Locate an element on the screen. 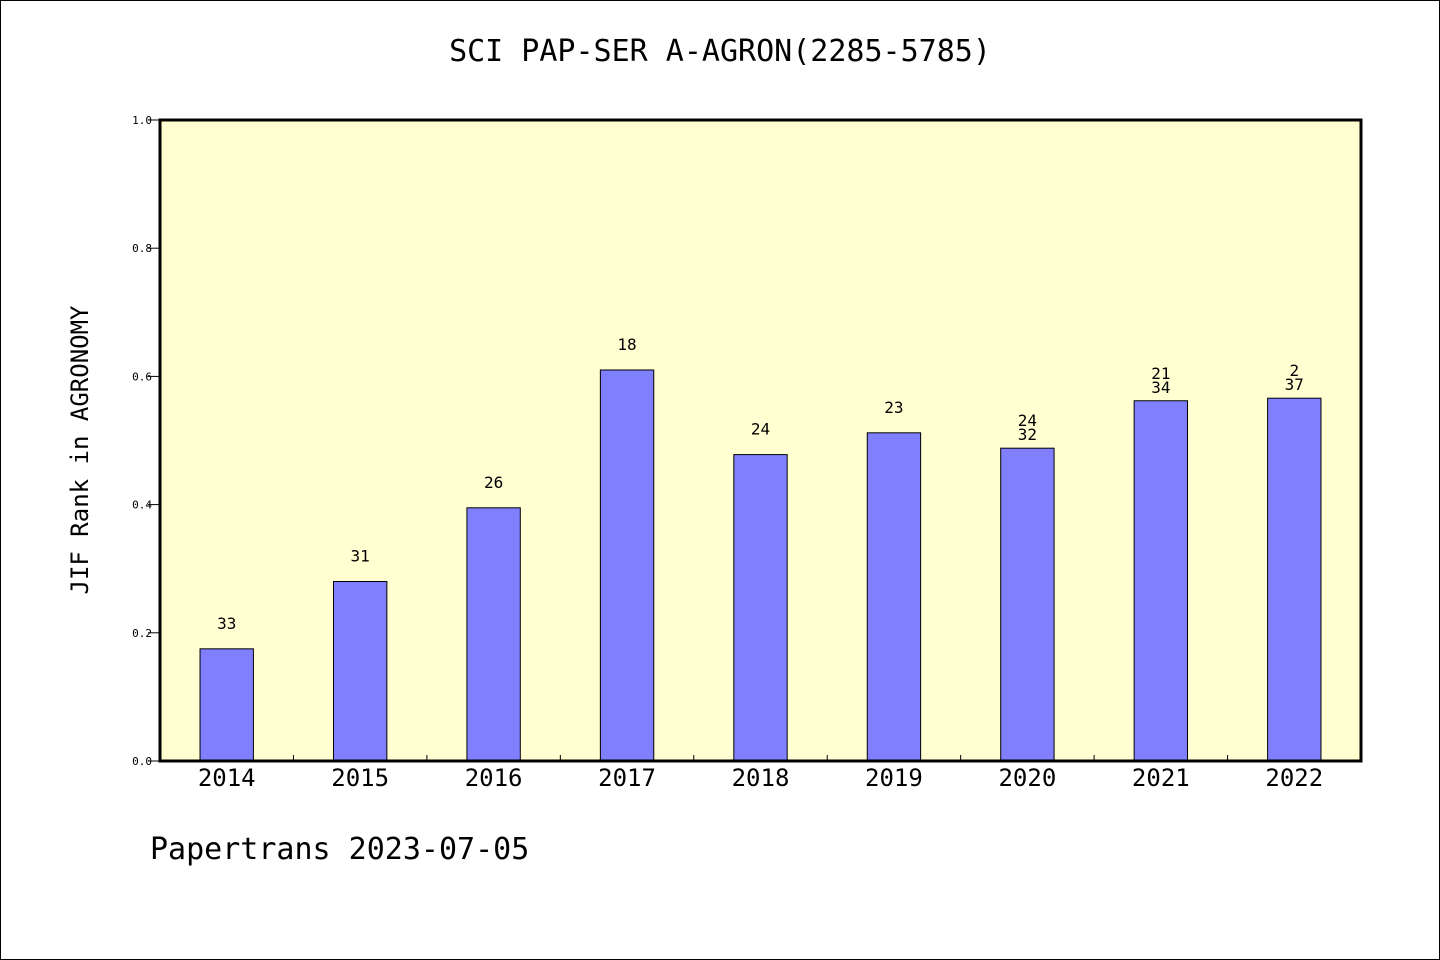 Image resolution: width=1440 pixels, height=960 pixels. bar-data-label: 18 is located at coordinates (626, 344).